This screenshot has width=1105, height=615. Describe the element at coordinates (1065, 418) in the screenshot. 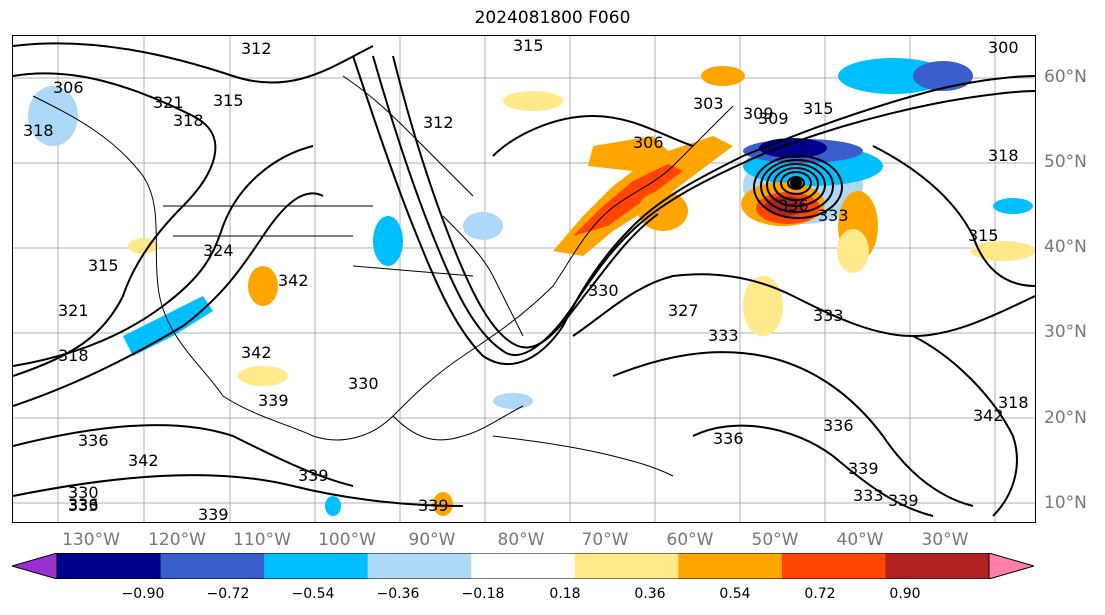

I see `lat-label: 20°N` at that location.